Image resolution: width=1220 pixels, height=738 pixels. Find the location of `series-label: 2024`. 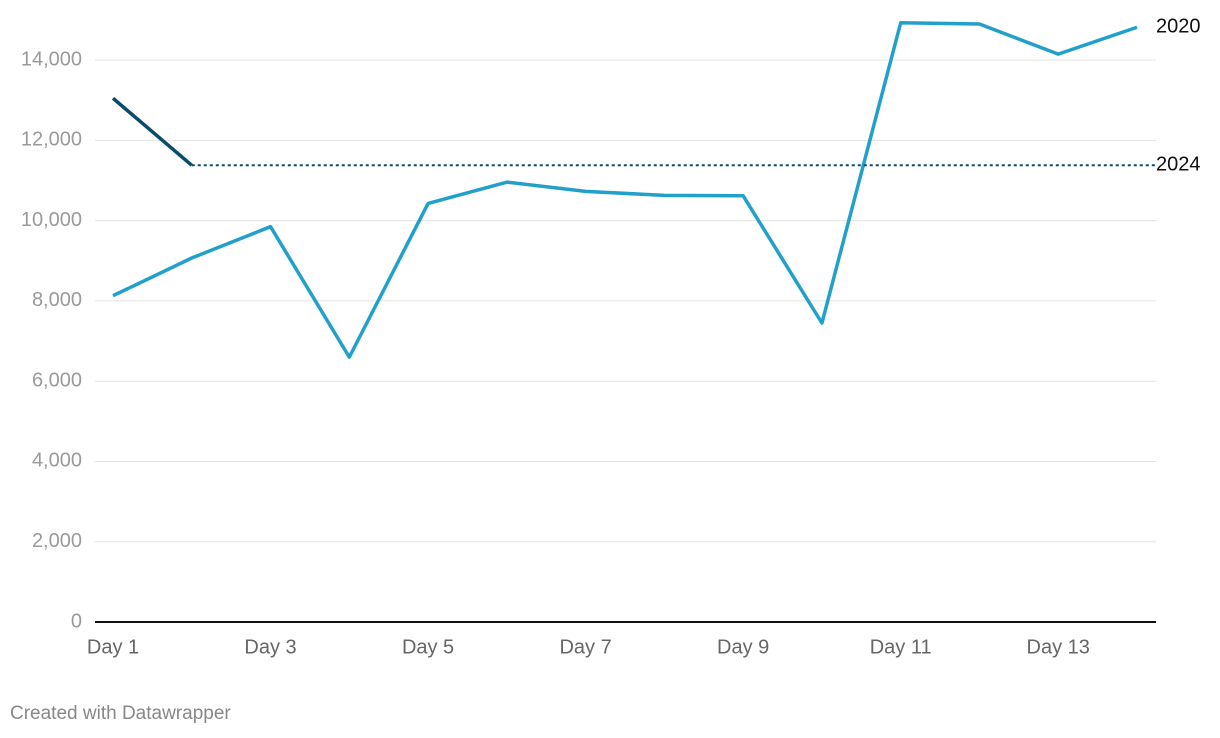

series-label: 2024 is located at coordinates (1178, 165).